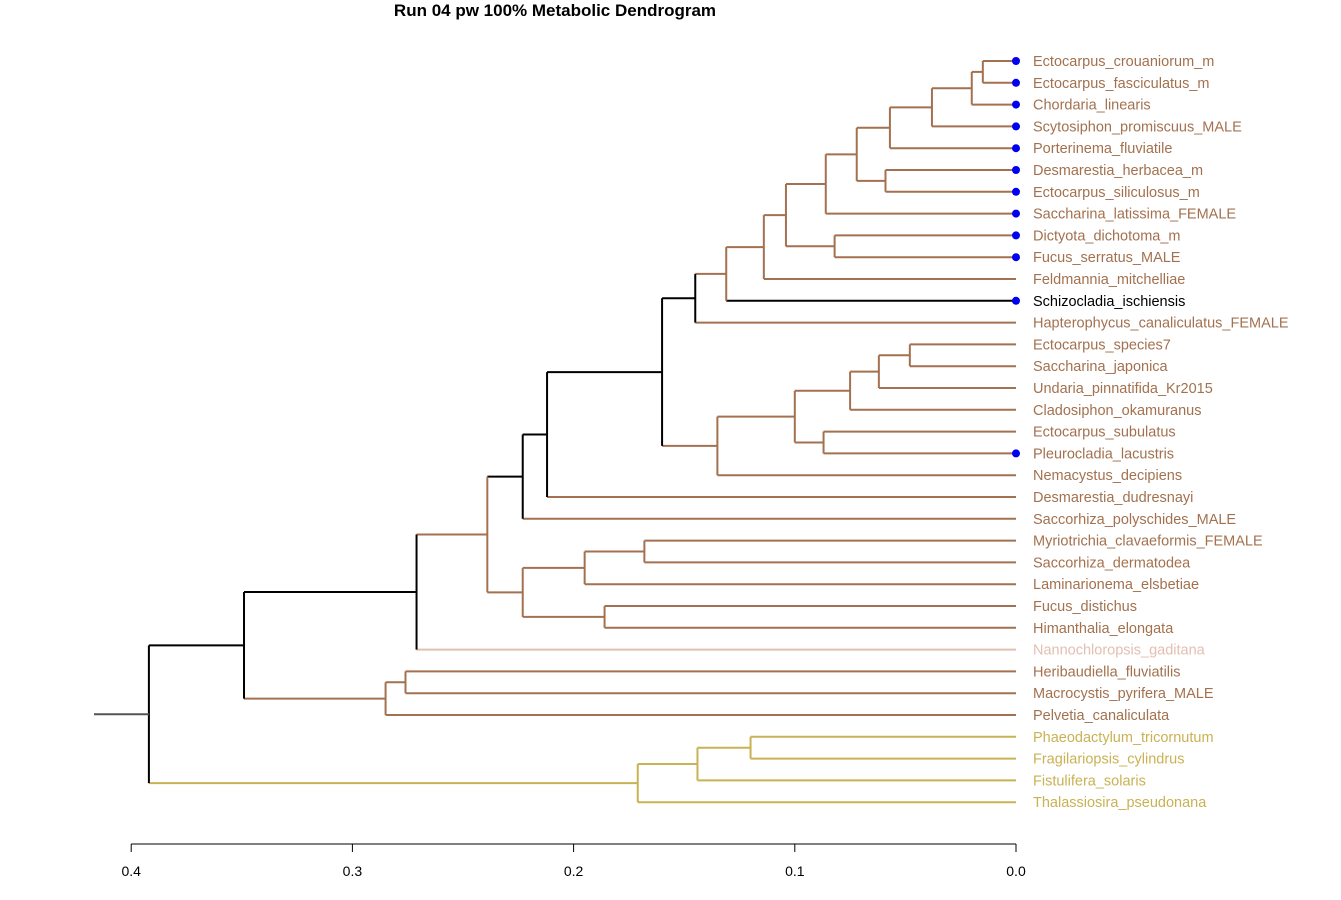 This screenshot has height=900, width=1341. What do you see at coordinates (1119, 651) in the screenshot?
I see `leaf-label: Nannochloropsis_gaditana` at bounding box center [1119, 651].